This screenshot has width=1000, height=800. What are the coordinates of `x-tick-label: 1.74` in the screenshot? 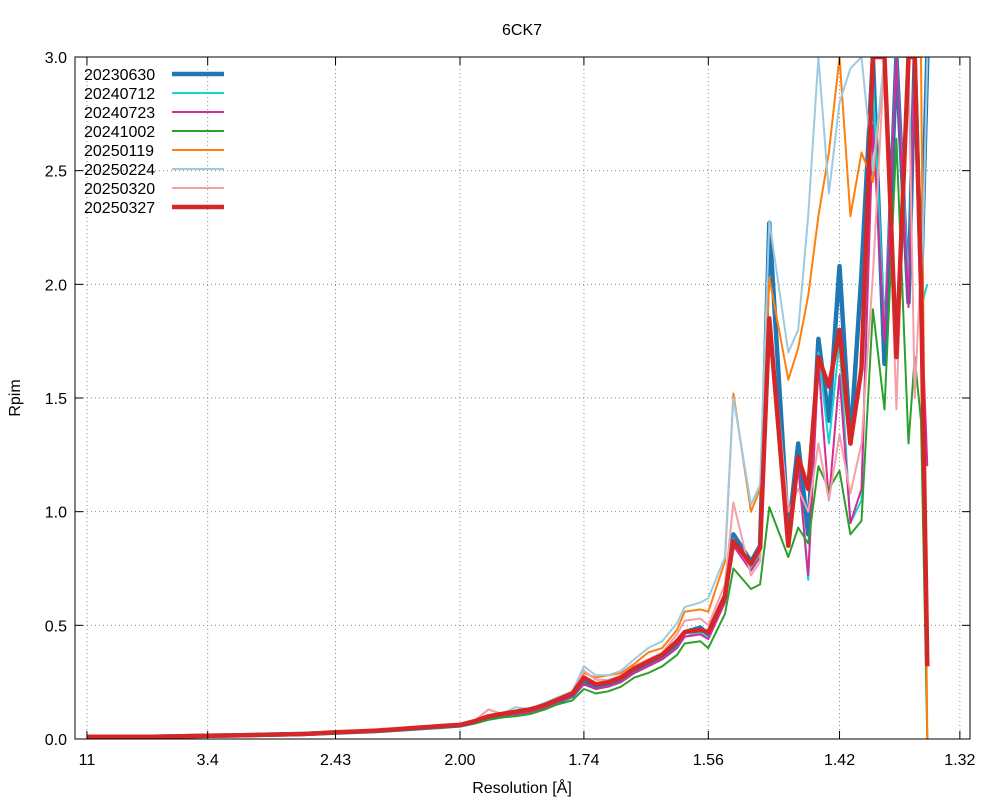 It's located at (583, 760).